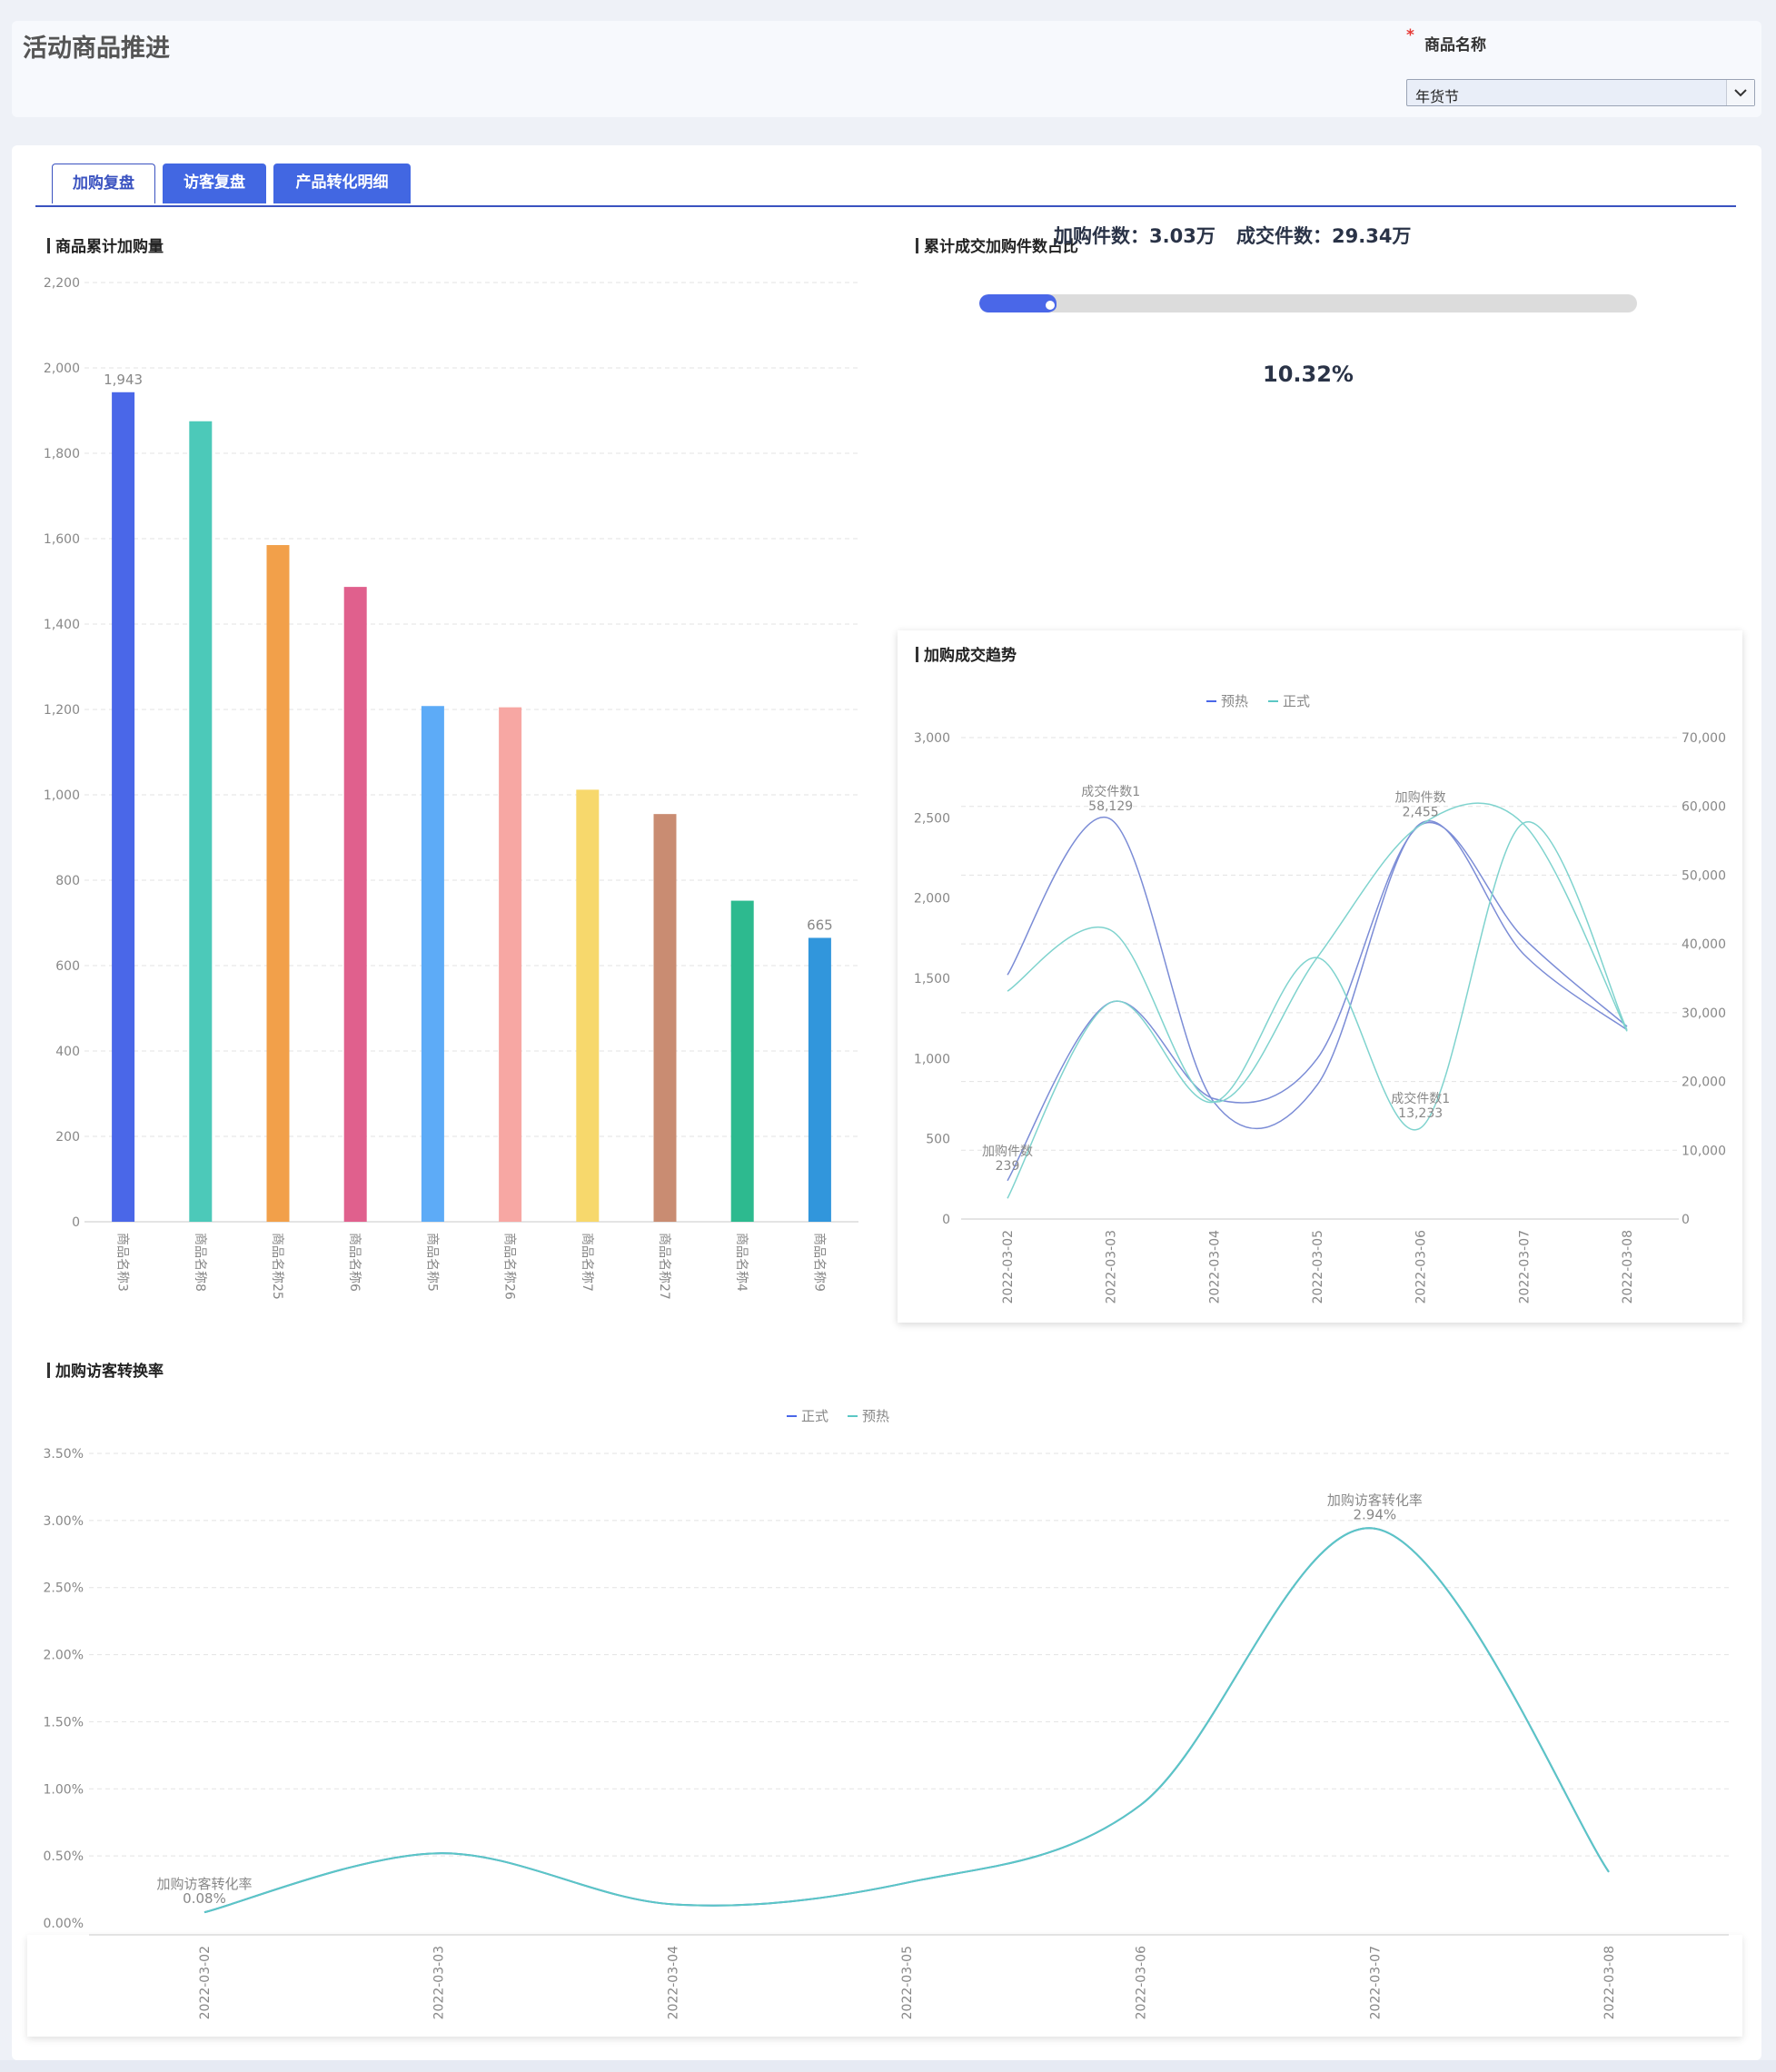 This screenshot has height=2072, width=1776. What do you see at coordinates (1214, 1267) in the screenshot?
I see `trend-x-label: 2022-03-04` at bounding box center [1214, 1267].